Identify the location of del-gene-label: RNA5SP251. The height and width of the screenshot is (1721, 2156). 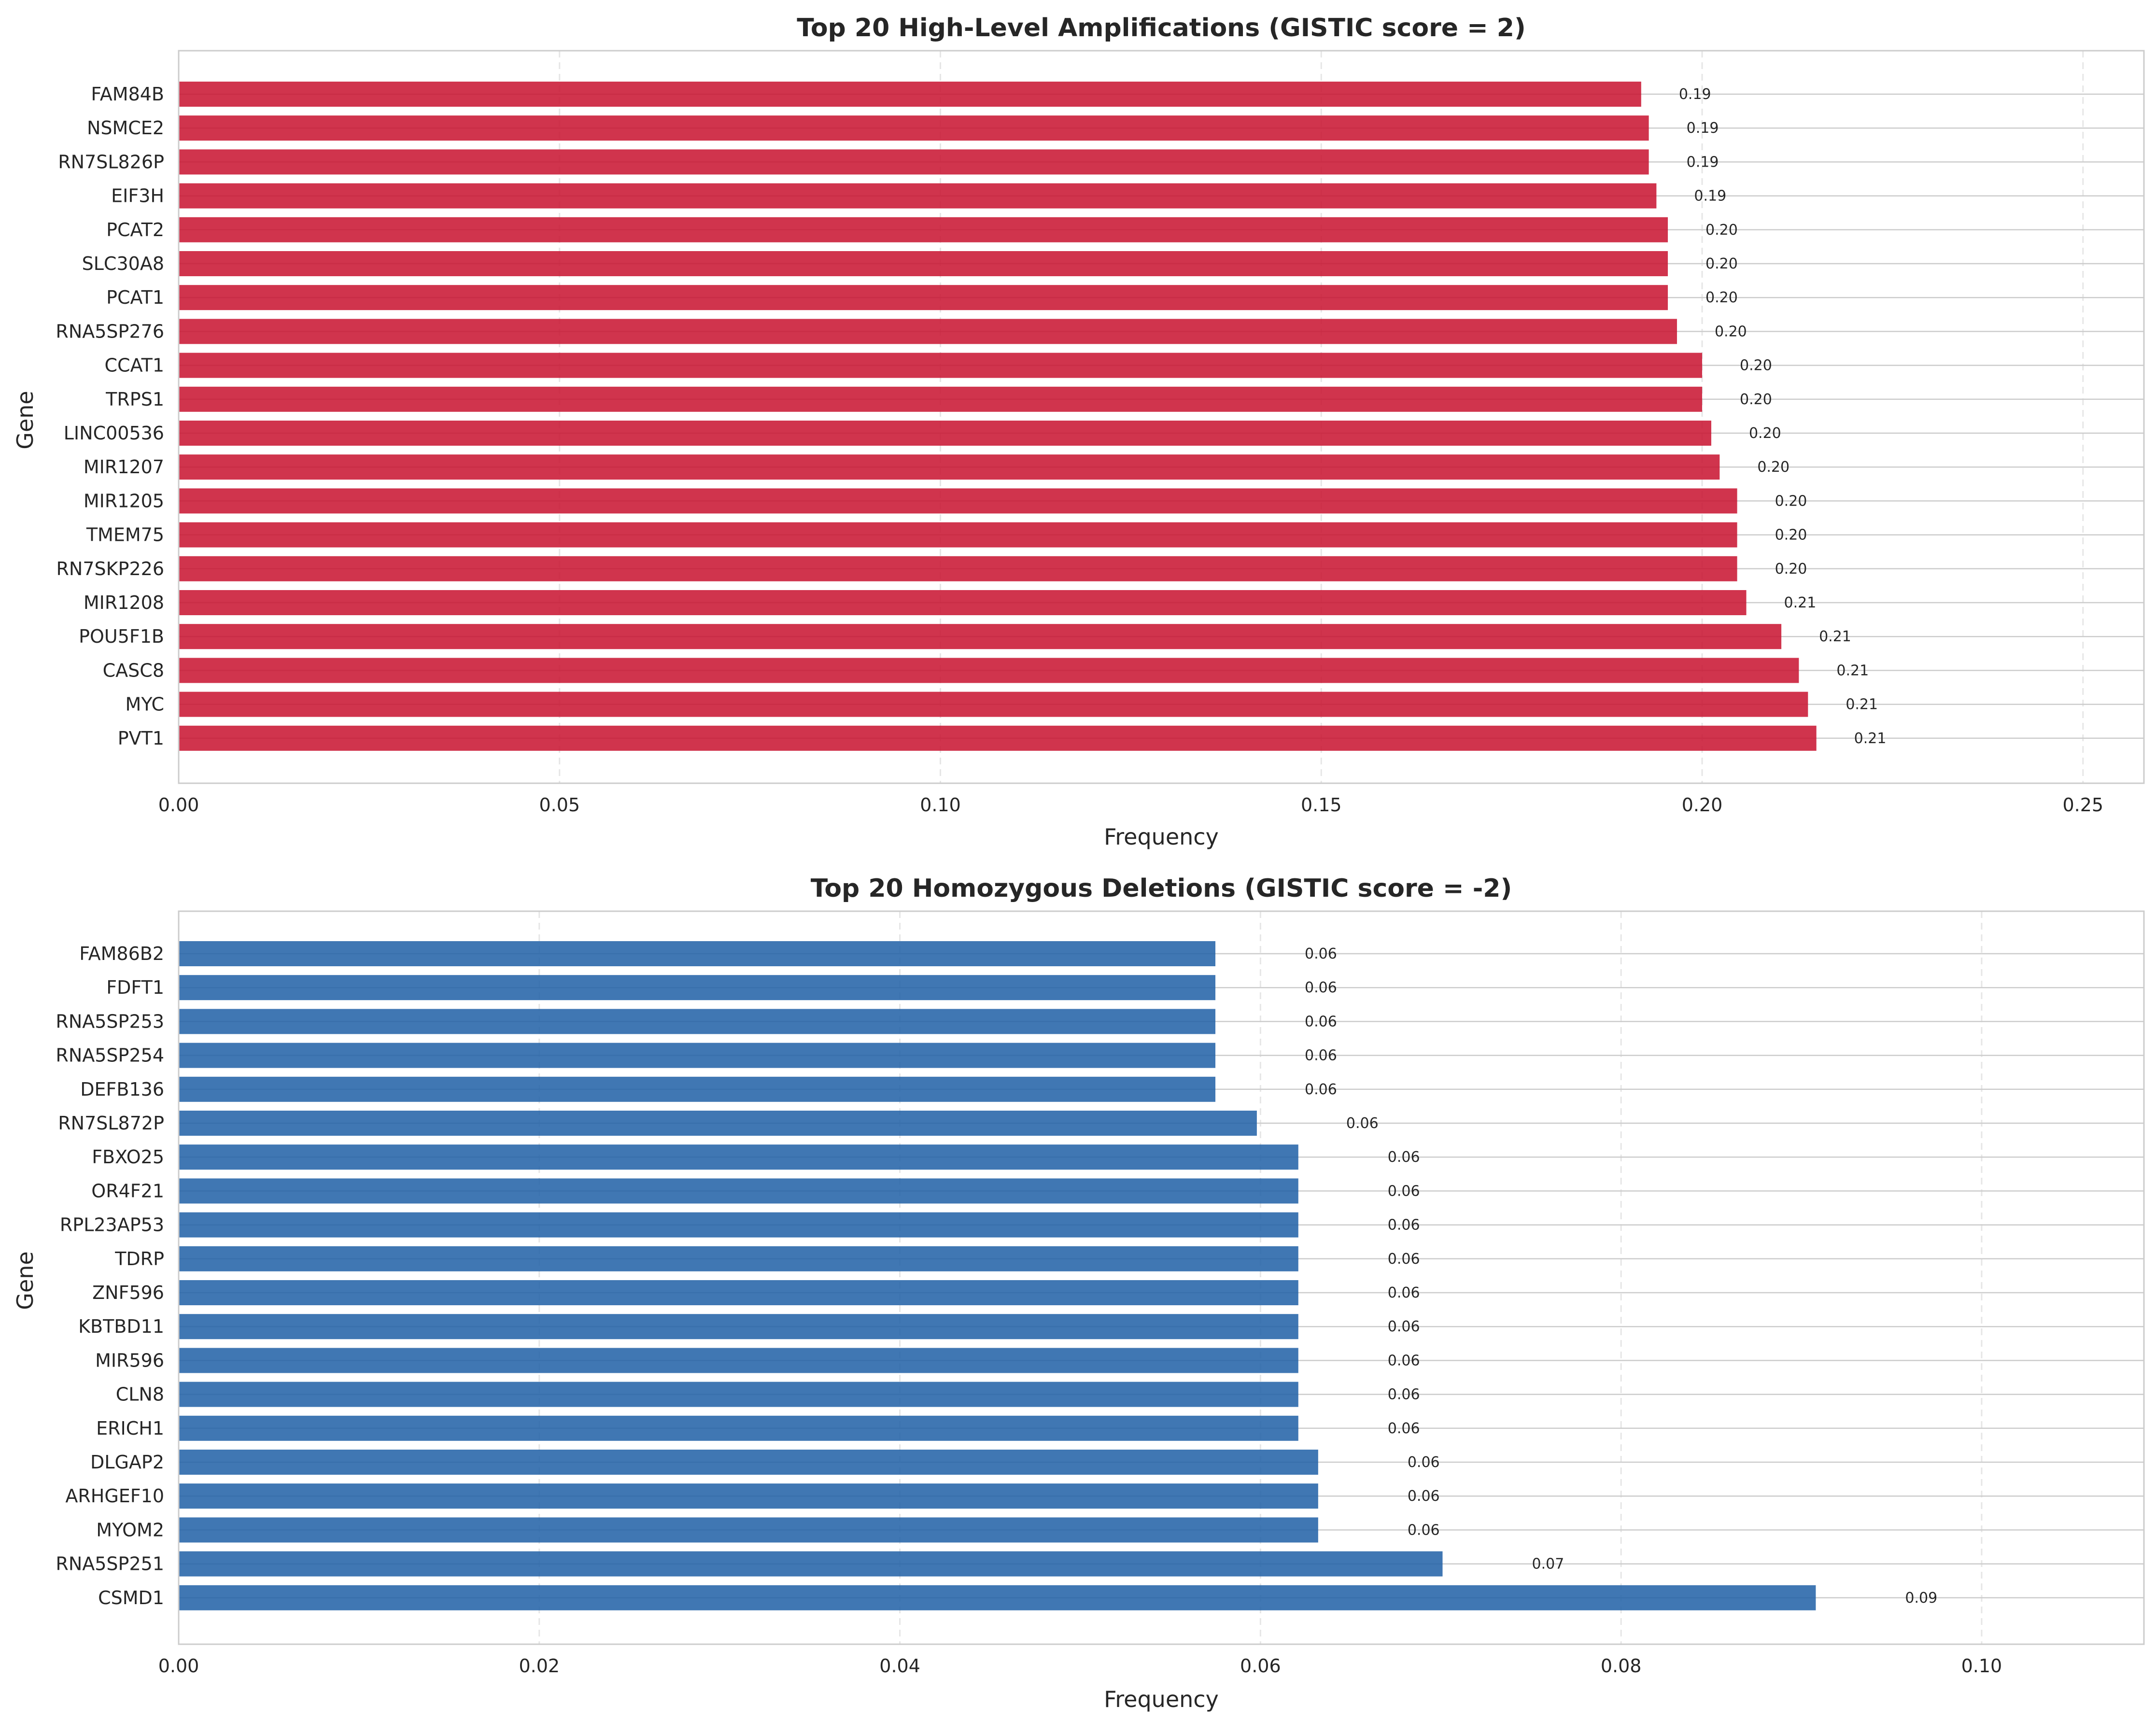
(110, 1564).